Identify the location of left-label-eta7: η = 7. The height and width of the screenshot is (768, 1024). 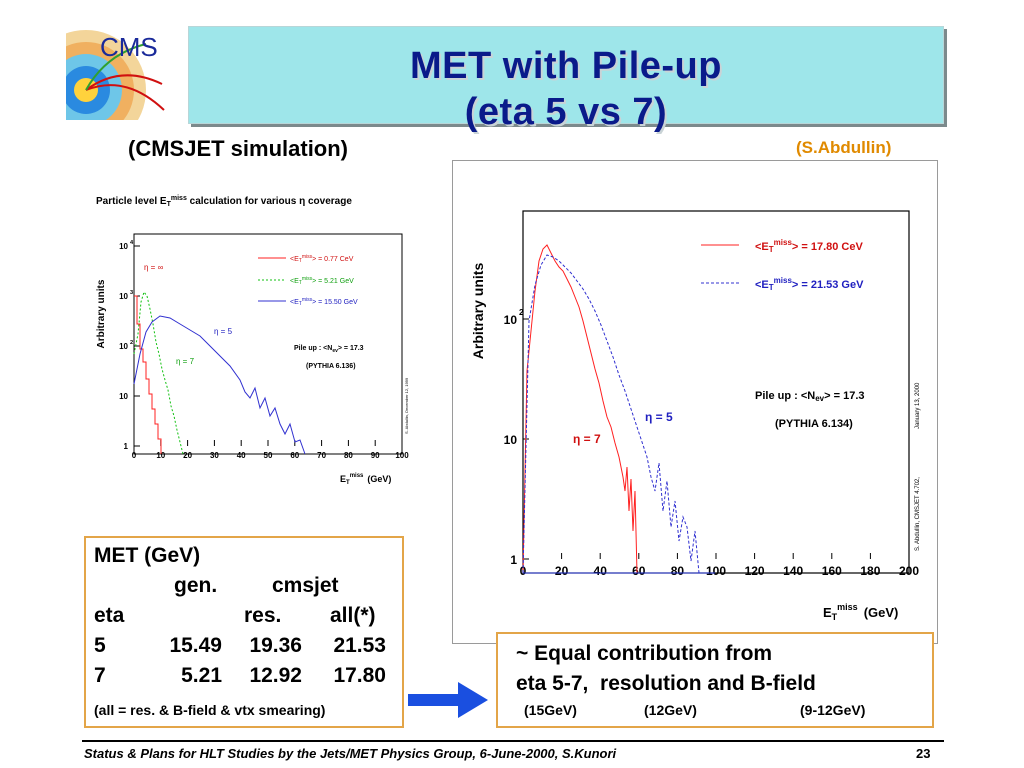
(185, 361).